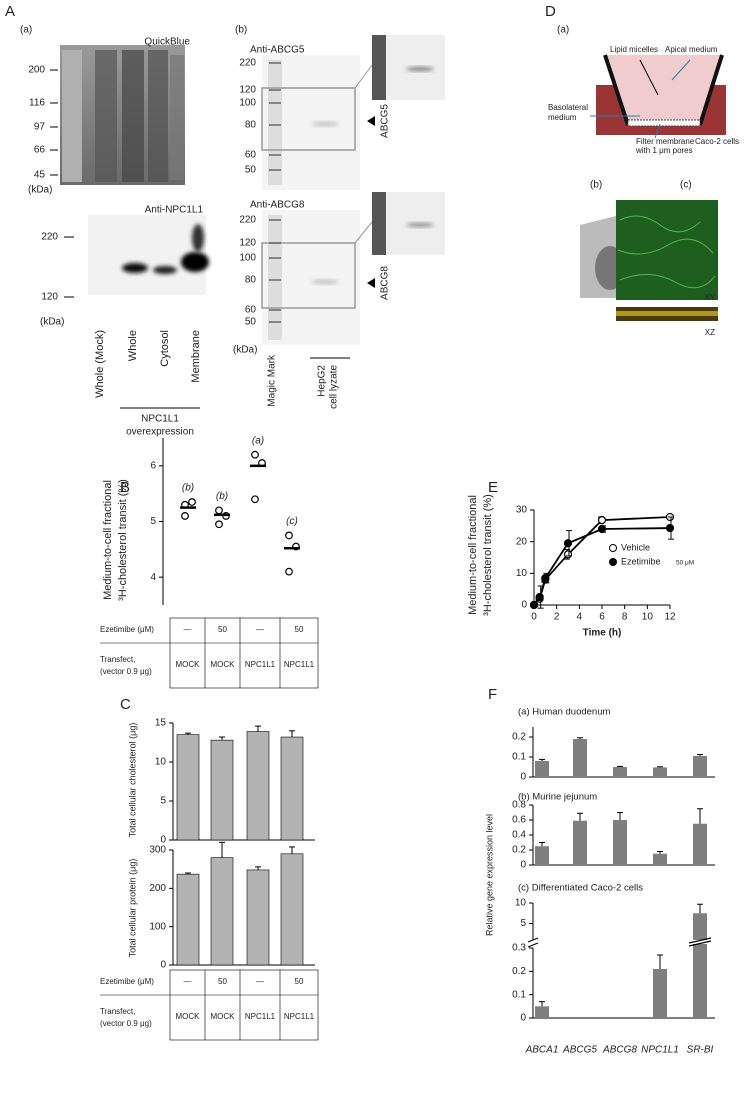 Image resolution: width=750 pixels, height=1105 pixels. Describe the element at coordinates (580, 617) in the screenshot. I see `x-tick-label: 4` at that location.